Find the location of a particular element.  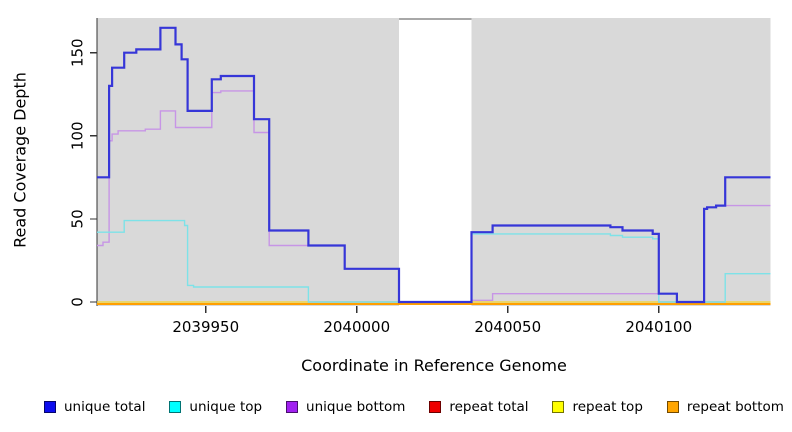

legend-label-unique-bottom: unique bottom is located at coordinates (356, 407).